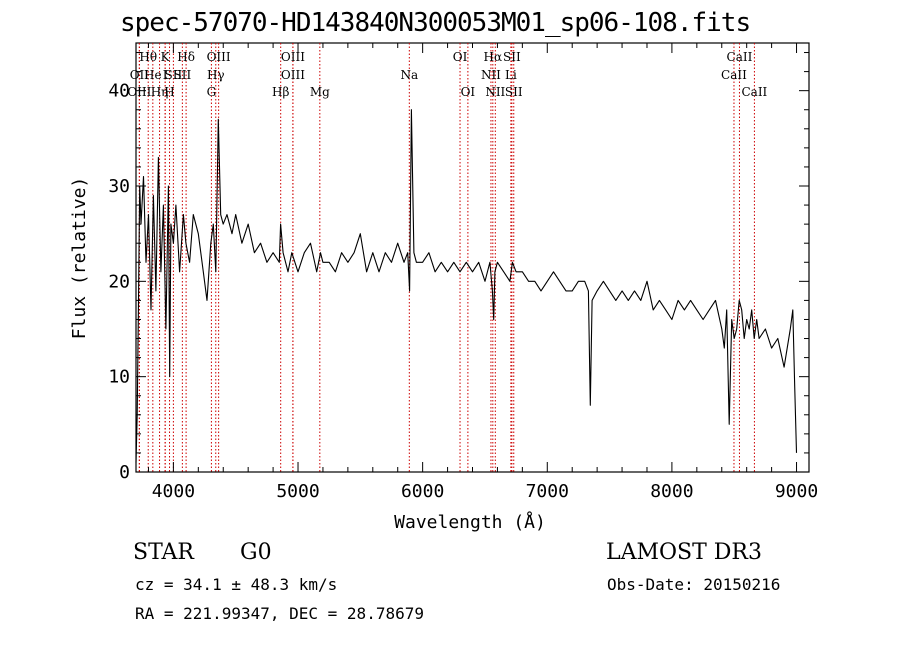 The image size is (900, 649). I want to click on line-marker-label: I, so click(165, 75).